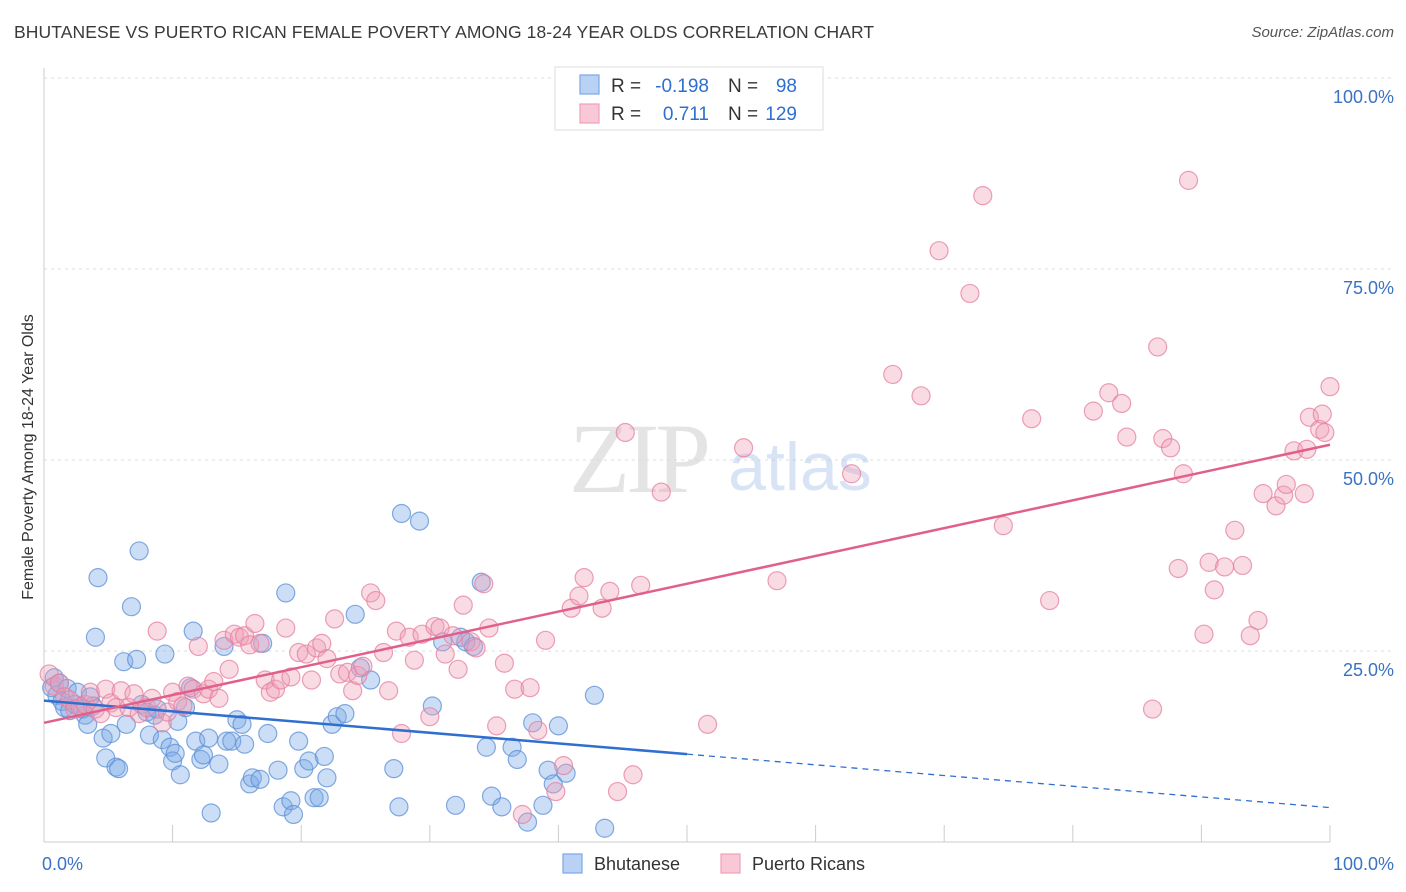 This screenshot has width=1406, height=892. I want to click on trend-line-bhutanese, so click(365, 727).